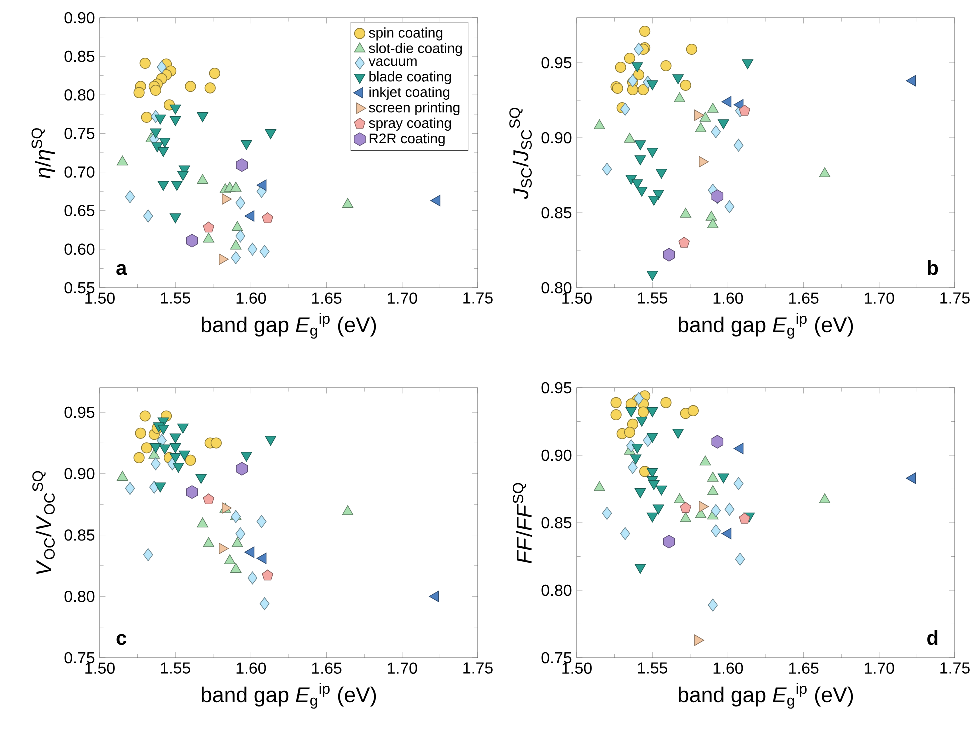 This screenshot has width=974, height=732. What do you see at coordinates (557, 63) in the screenshot?
I see `y-tick-label: 0.95` at bounding box center [557, 63].